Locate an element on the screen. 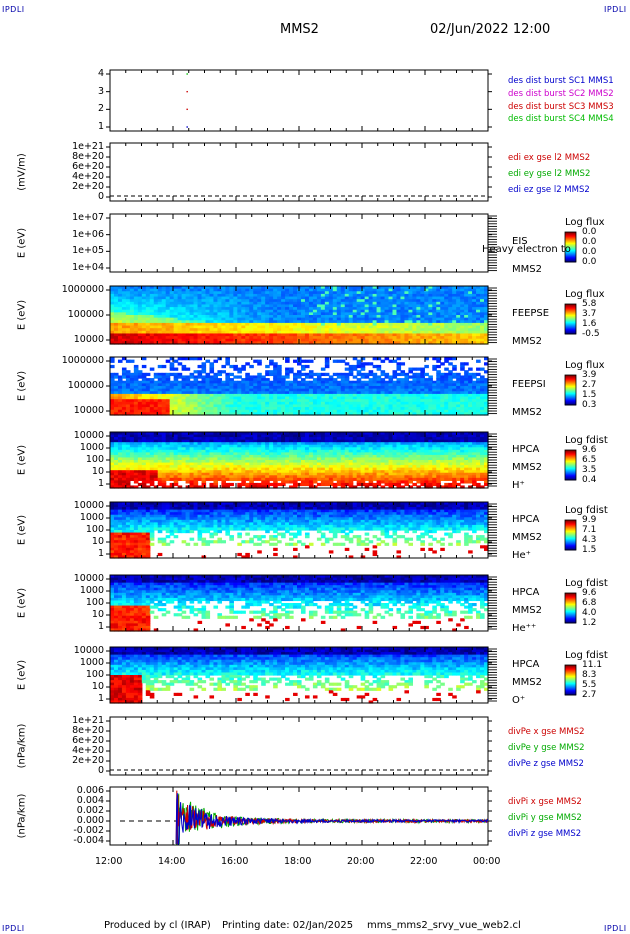 This screenshot has width=630, height=934. panel-hpca_he-ylabel: E (eV) is located at coordinates (22, 530).